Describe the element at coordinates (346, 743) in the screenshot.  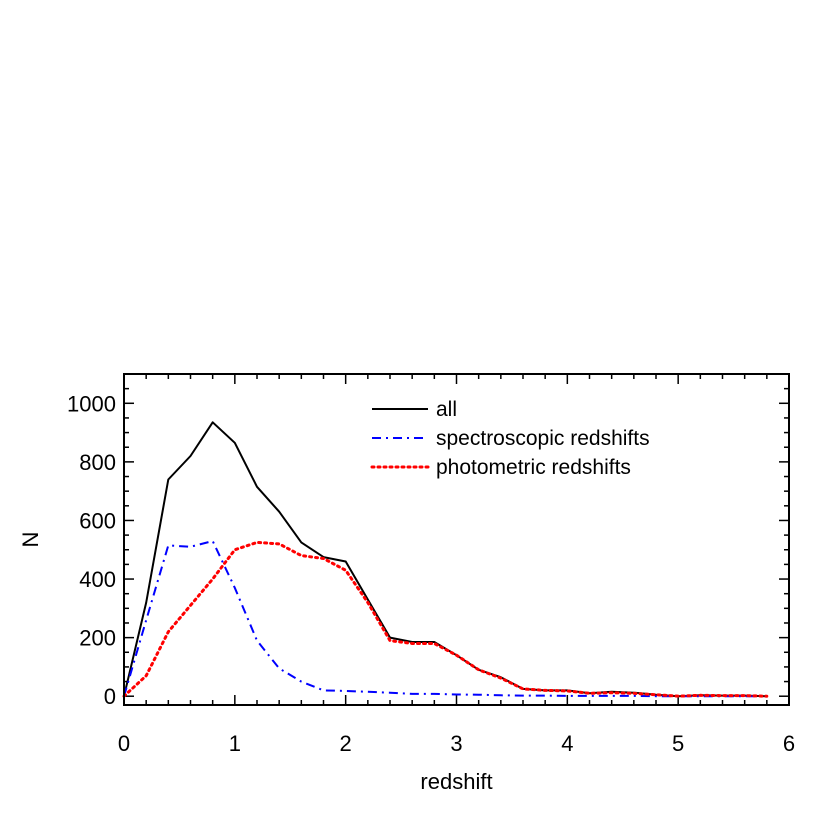
I see `x-tick-label: 2` at that location.